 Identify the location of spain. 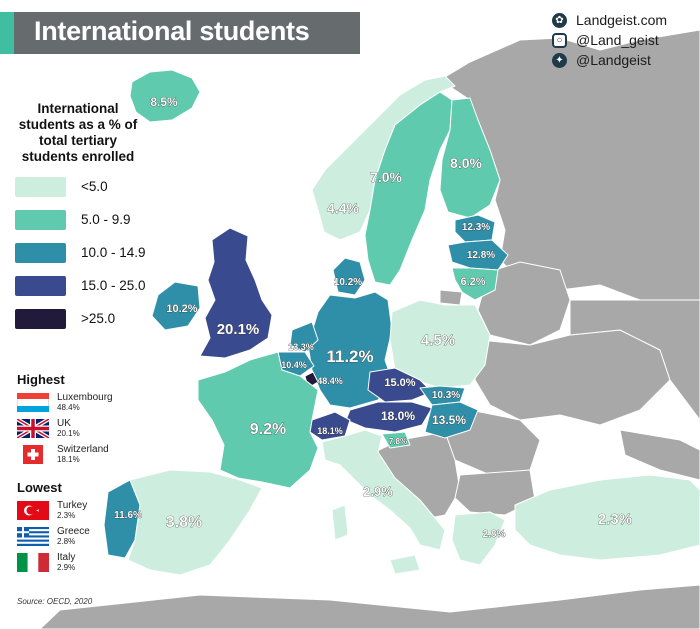
(195, 522).